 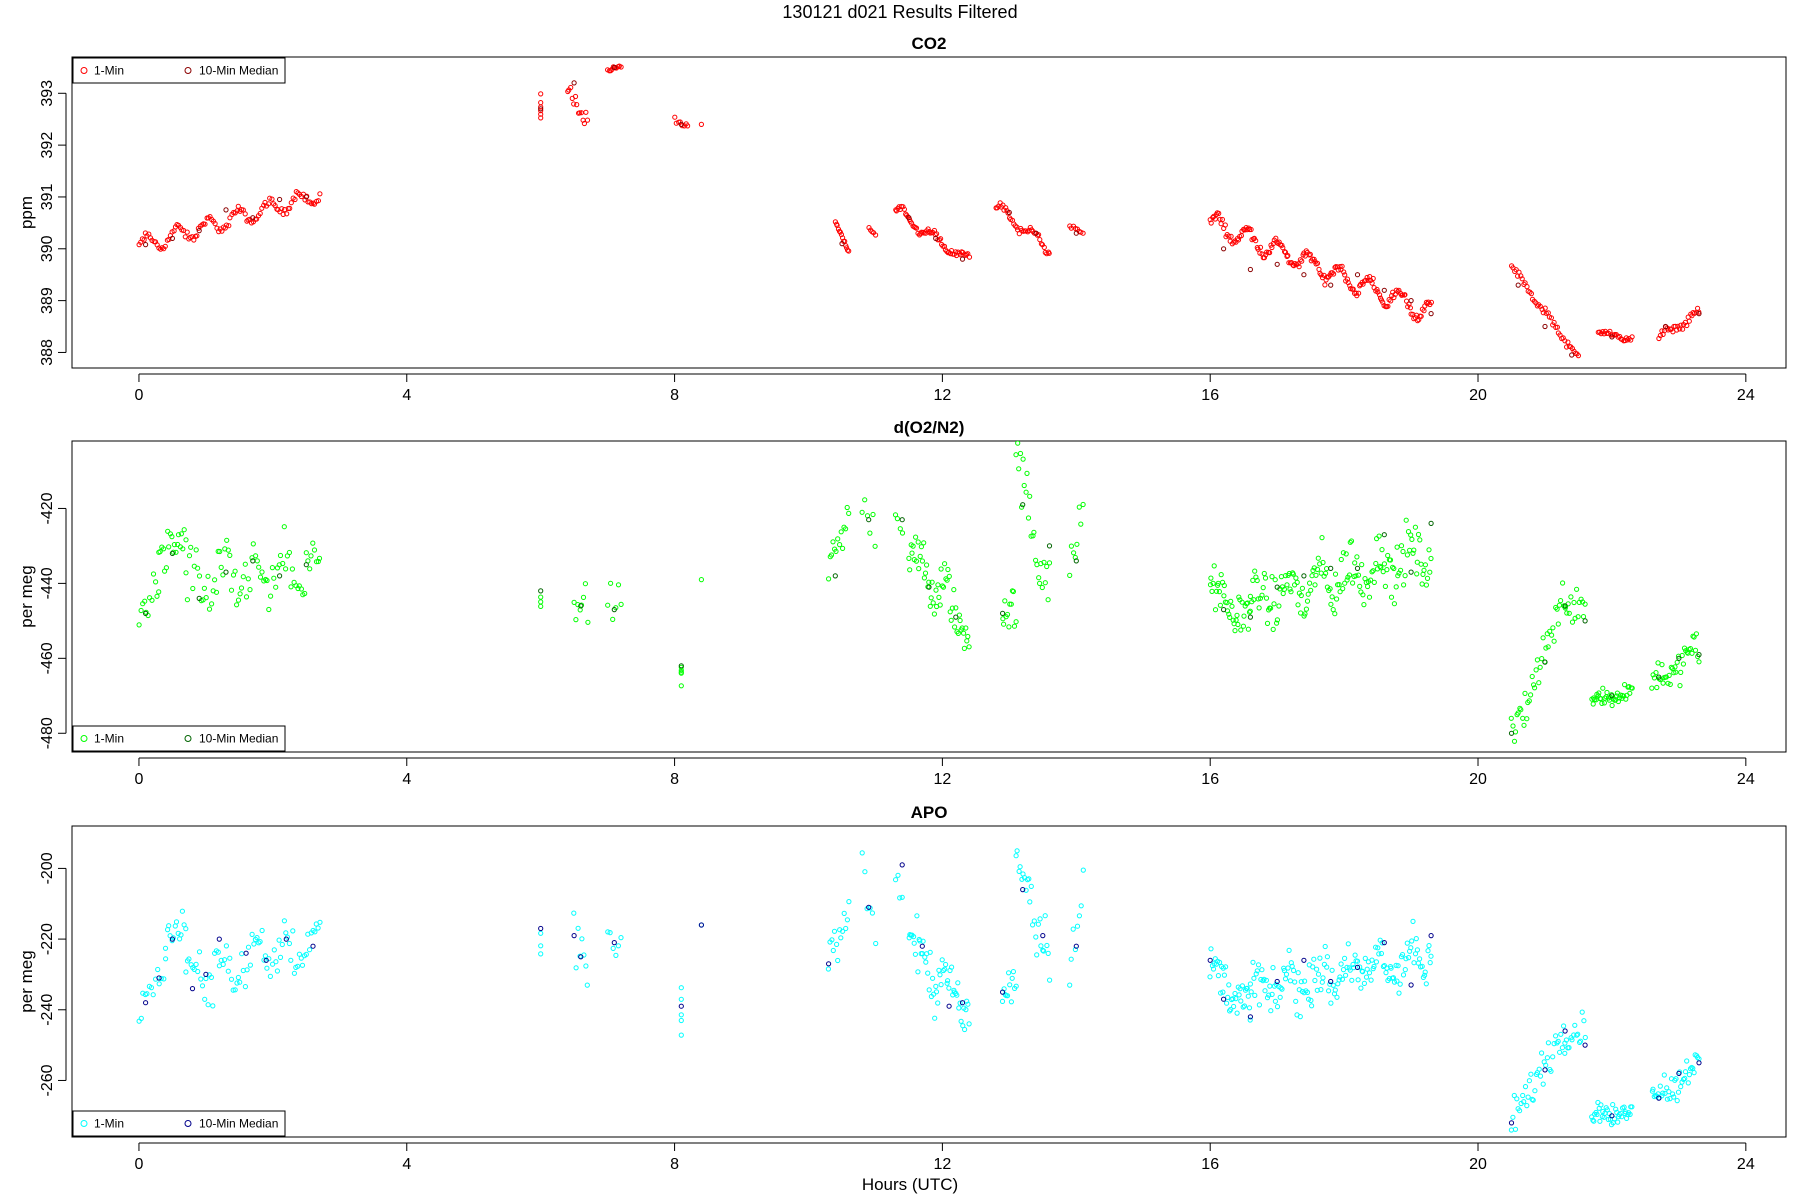 I want to click on x-tick-label: 24, so click(x=1746, y=1164).